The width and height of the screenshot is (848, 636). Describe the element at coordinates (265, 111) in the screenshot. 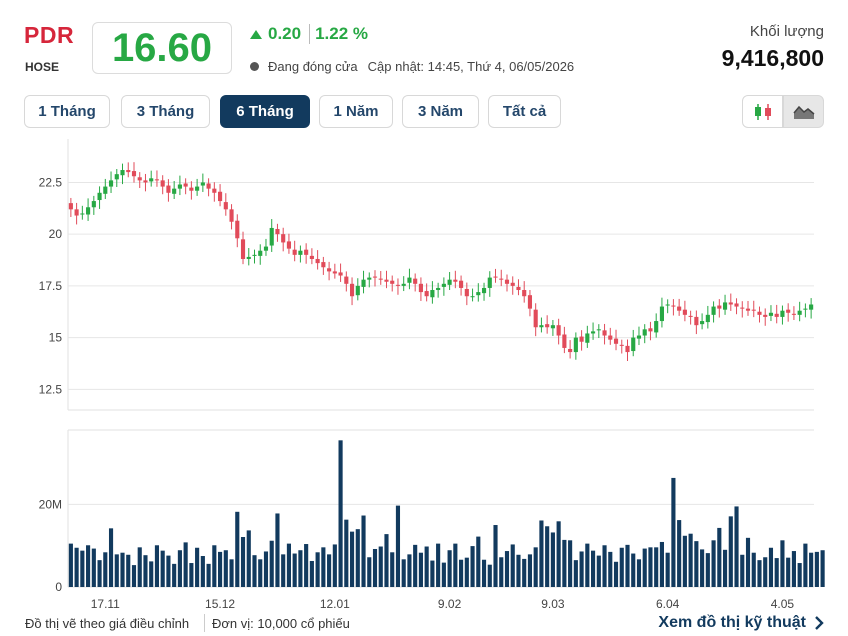

I see `tab-6-months: 6 Tháng` at that location.